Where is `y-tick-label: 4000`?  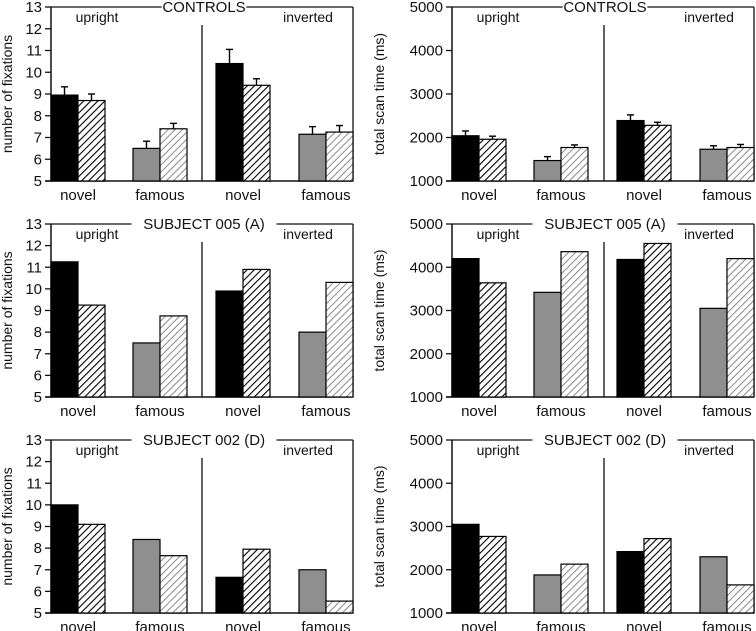 y-tick-label: 4000 is located at coordinates (426, 483).